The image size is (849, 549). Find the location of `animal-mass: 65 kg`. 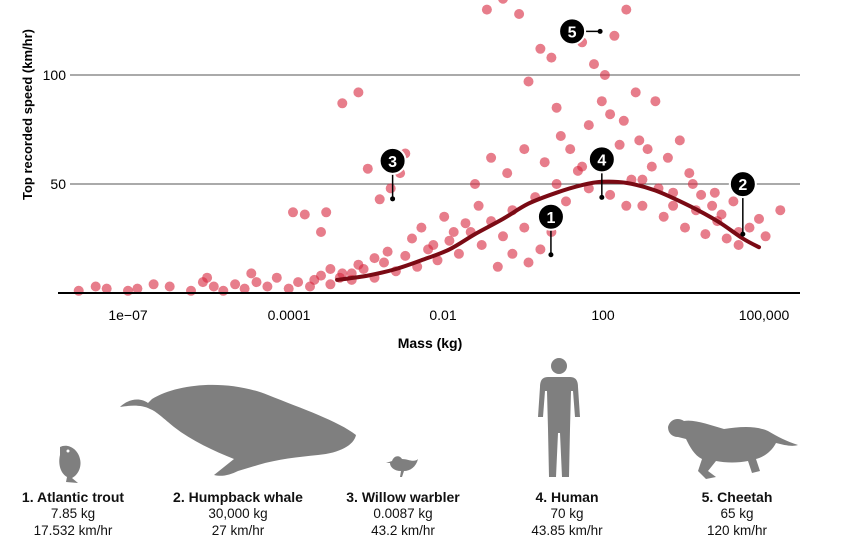

animal-mass: 65 kg is located at coordinates (737, 513).